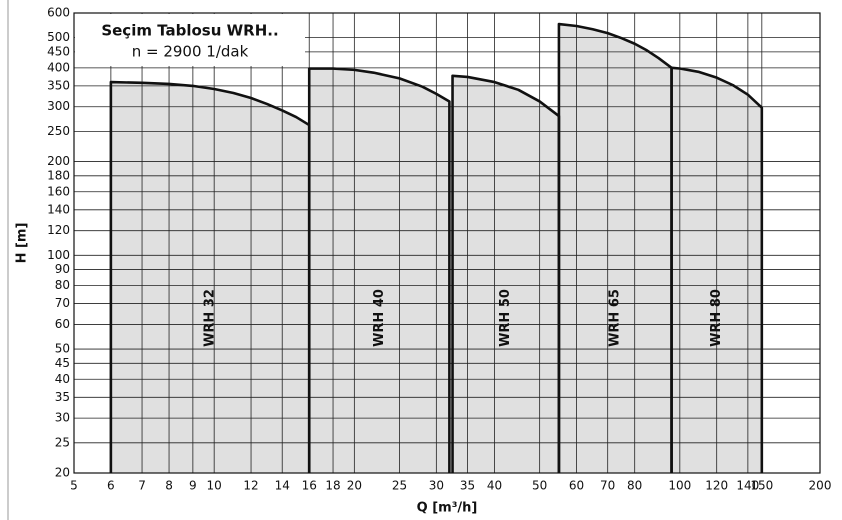 Image resolution: width=842 pixels, height=520 pixels. I want to click on title-box, so click(190, 40).